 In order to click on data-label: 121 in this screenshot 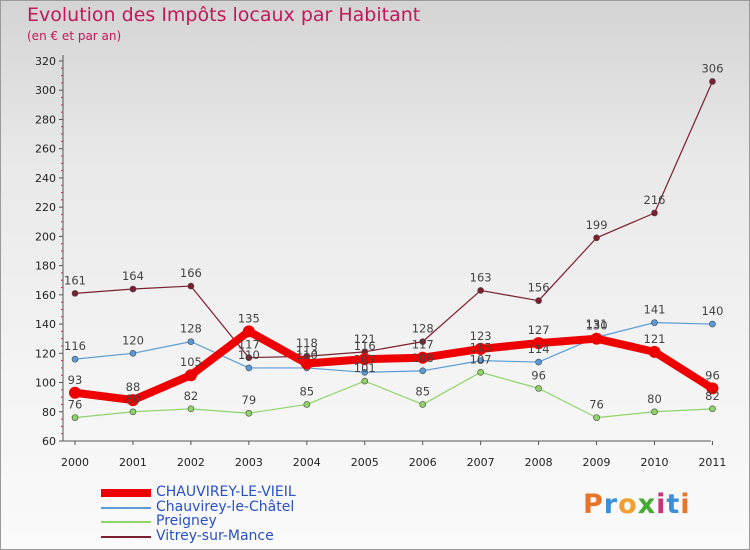, I will do `click(365, 339)`.